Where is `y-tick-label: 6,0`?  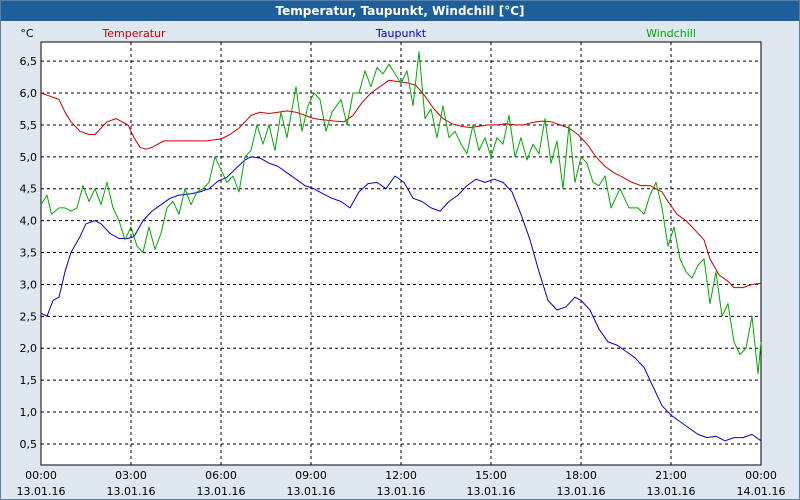
y-tick-label: 6,0 is located at coordinates (29, 93).